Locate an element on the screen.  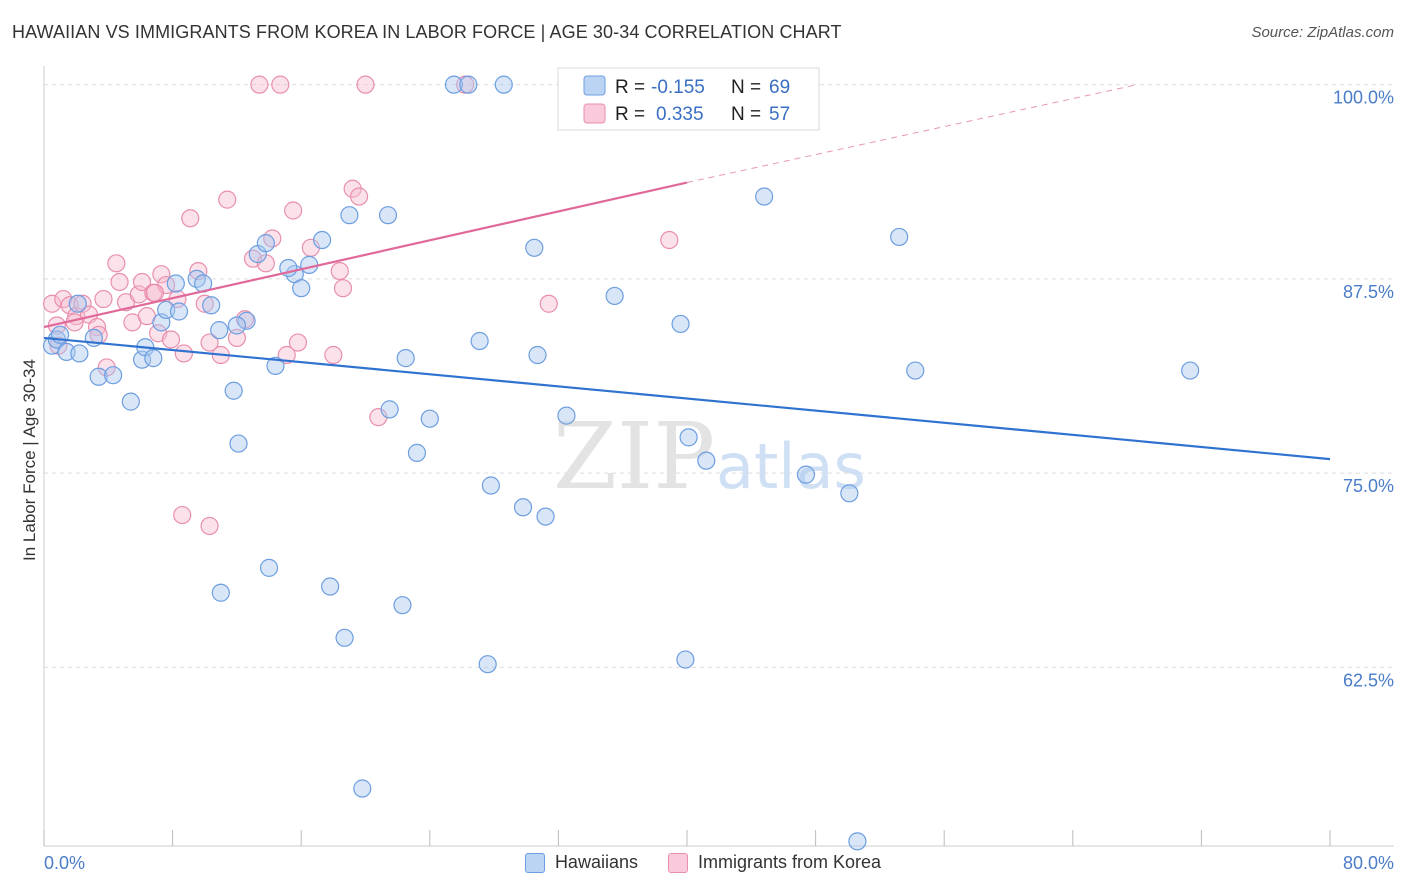
y-axis-label: In Labor Force | Age 30-34 is located at coordinates (29, 460).